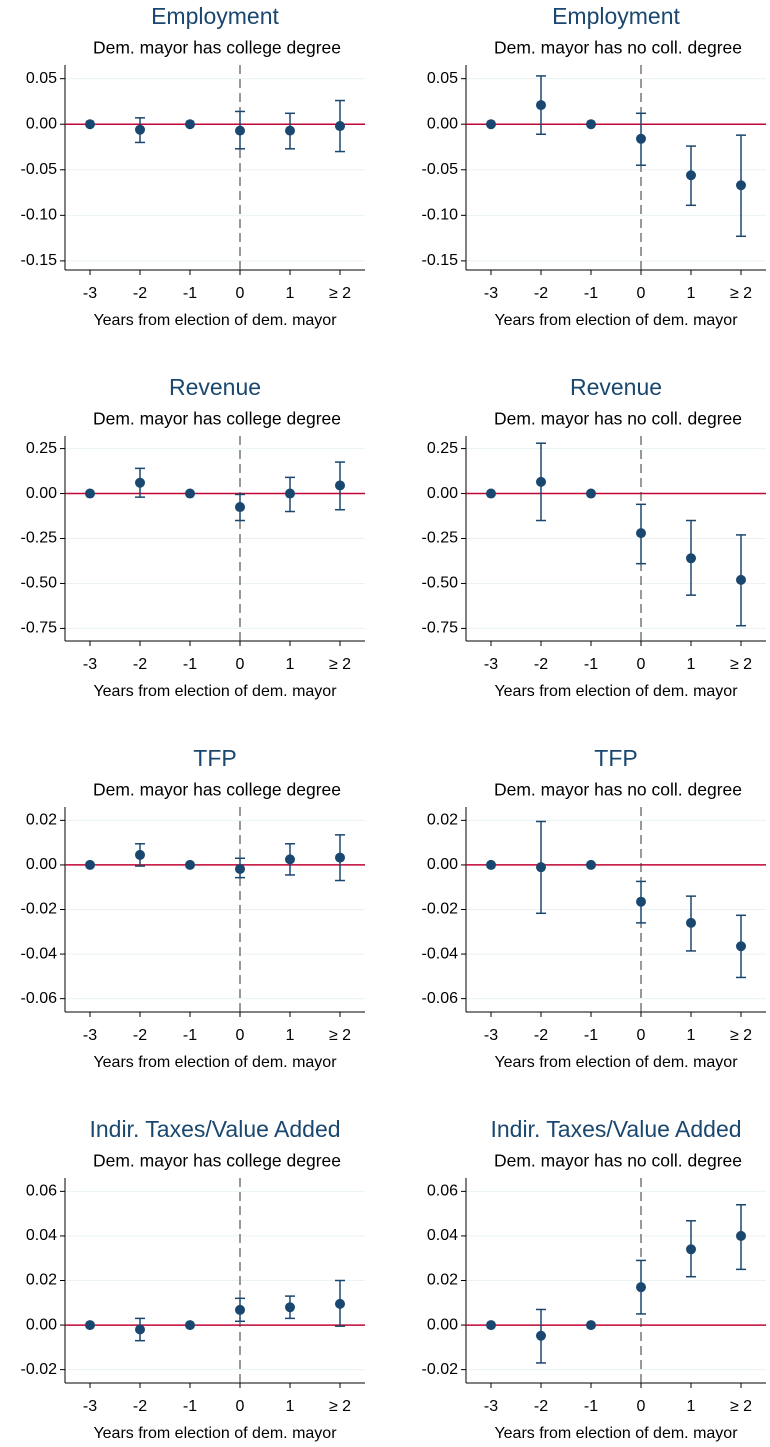 The height and width of the screenshot is (1447, 770). Describe the element at coordinates (39, 953) in the screenshot. I see `y-tick-label: -0.04` at that location.